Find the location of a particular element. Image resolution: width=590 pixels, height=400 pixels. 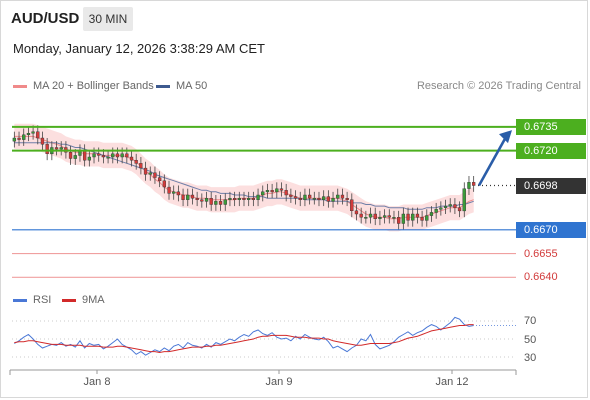

rsi-tick-30: 30 is located at coordinates (530, 358).